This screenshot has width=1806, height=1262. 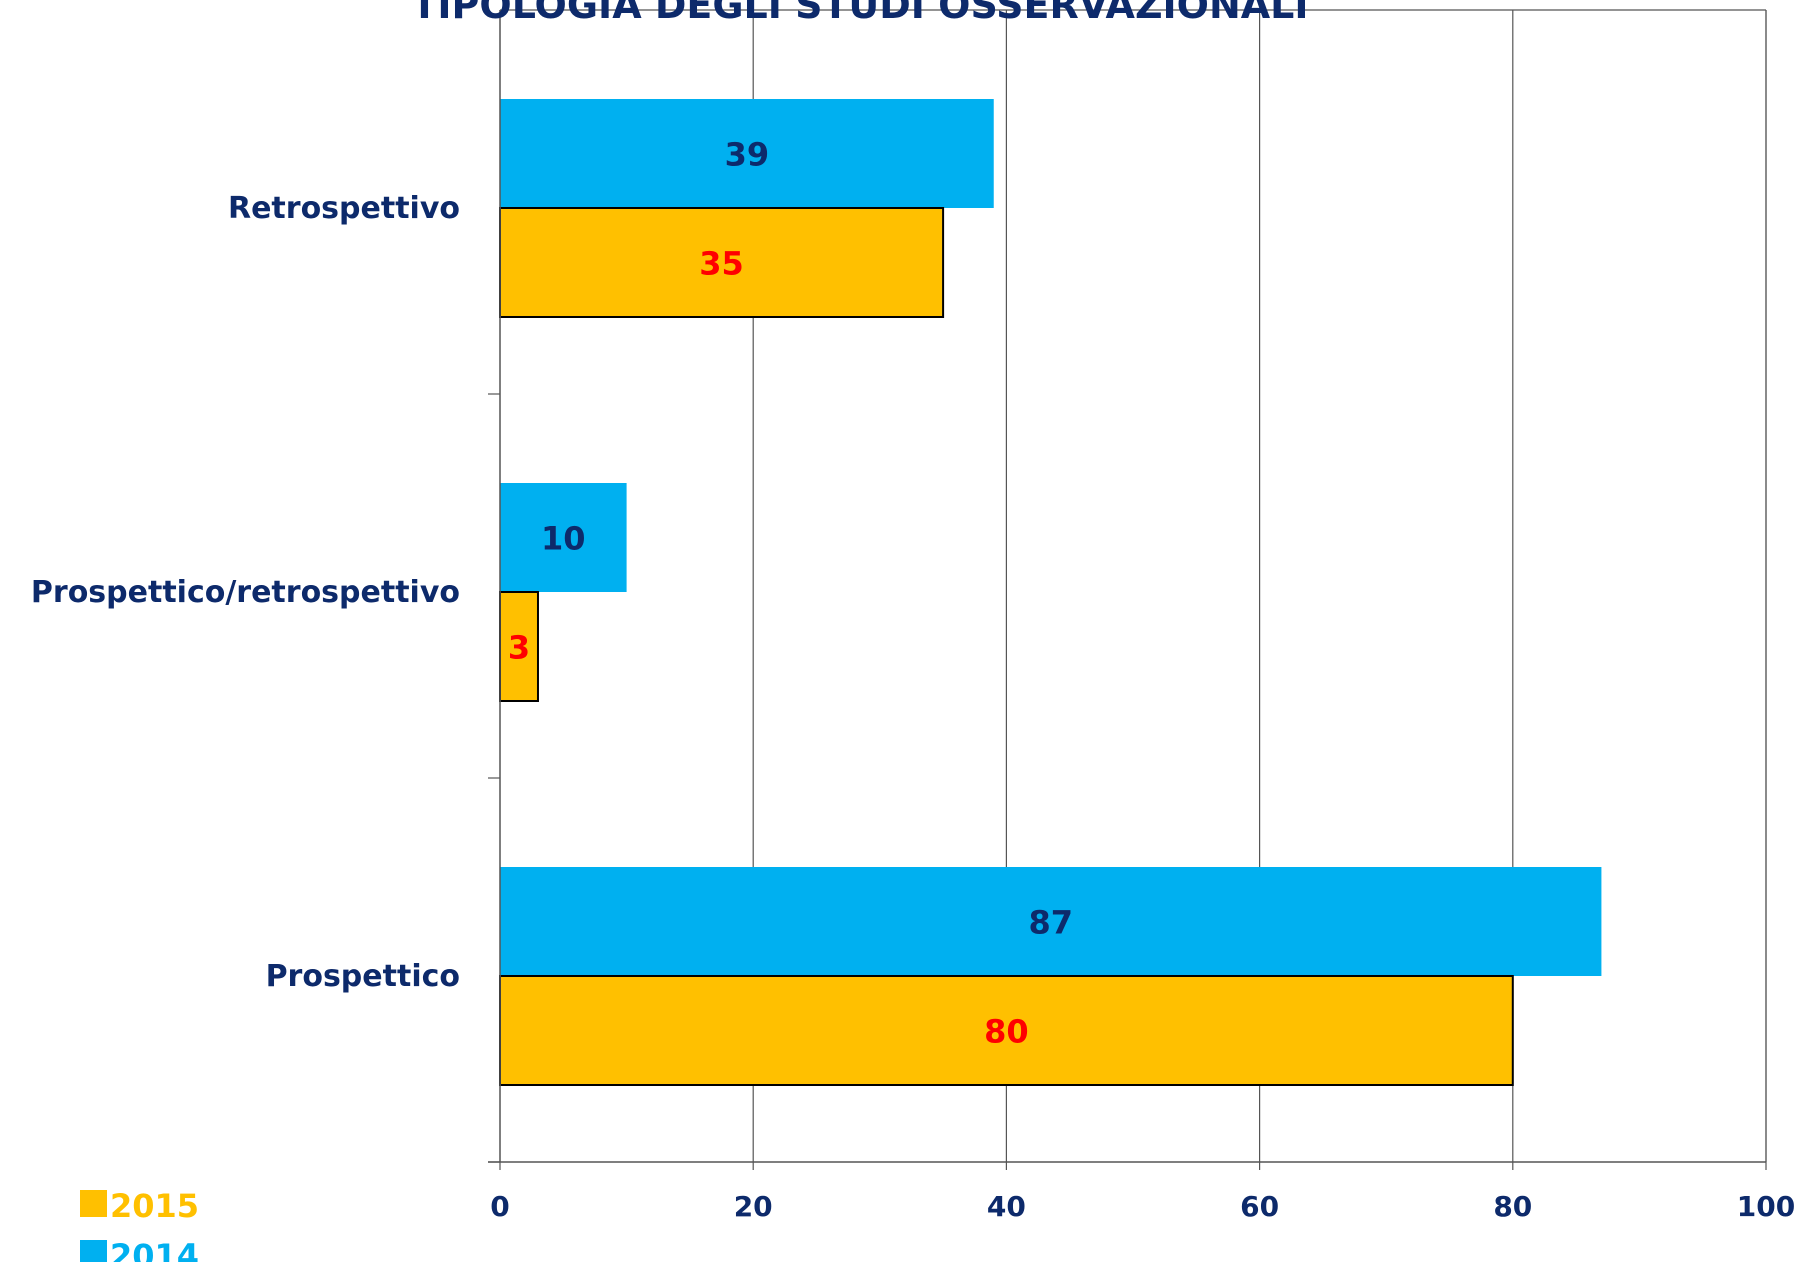 I want to click on data-label-2015: 3, so click(x=519, y=648).